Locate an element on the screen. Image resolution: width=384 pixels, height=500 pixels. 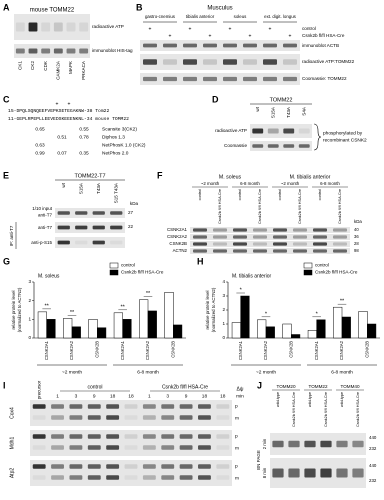
label: 6-8 month is located at coordinates (250, 183).